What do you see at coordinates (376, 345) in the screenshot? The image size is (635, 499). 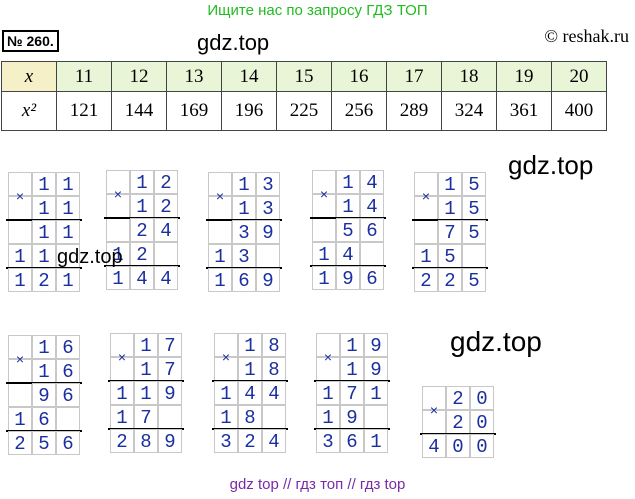 I see `multiplicand-digit: 9` at bounding box center [376, 345].